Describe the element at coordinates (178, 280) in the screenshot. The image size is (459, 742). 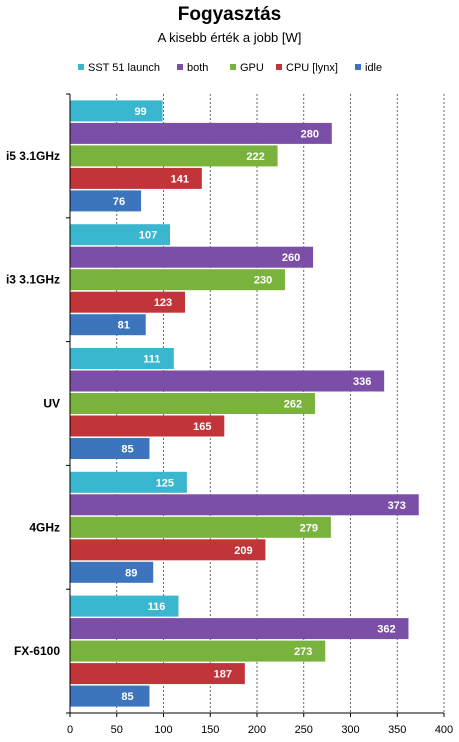
I see `bar-i3-3-1ghz-gpu` at that location.